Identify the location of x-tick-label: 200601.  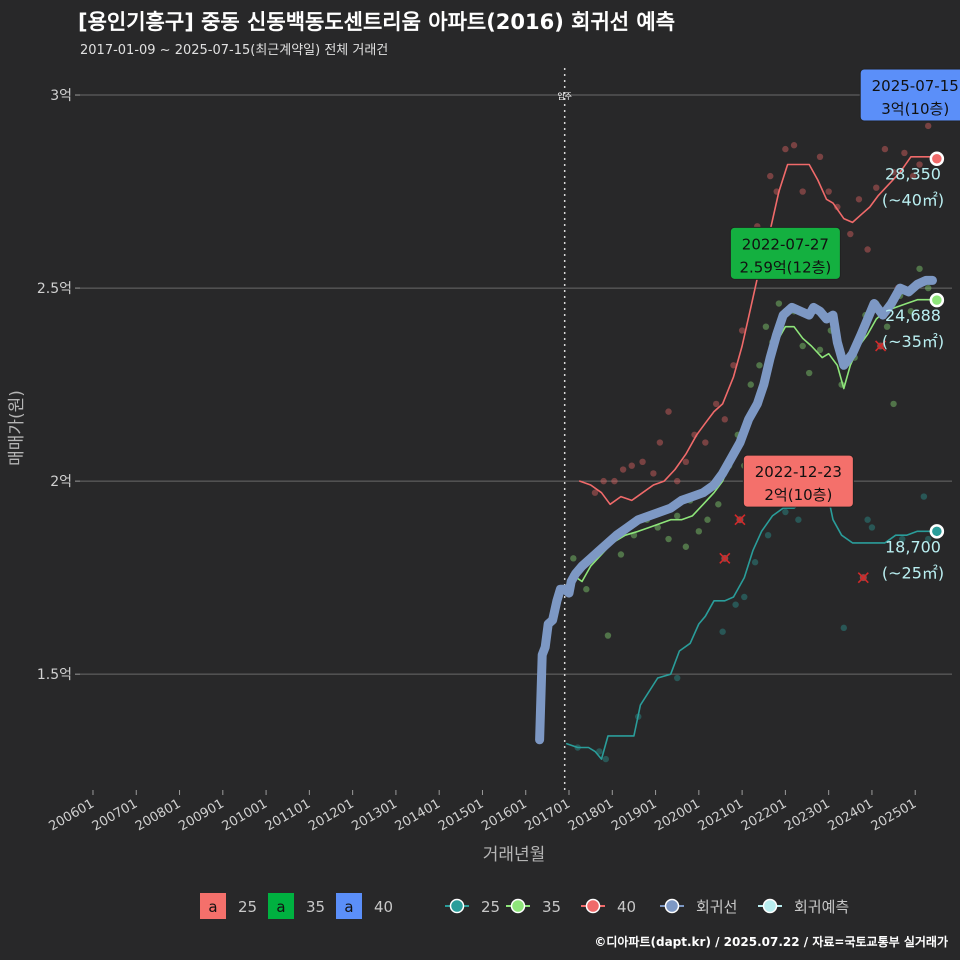
(71, 815).